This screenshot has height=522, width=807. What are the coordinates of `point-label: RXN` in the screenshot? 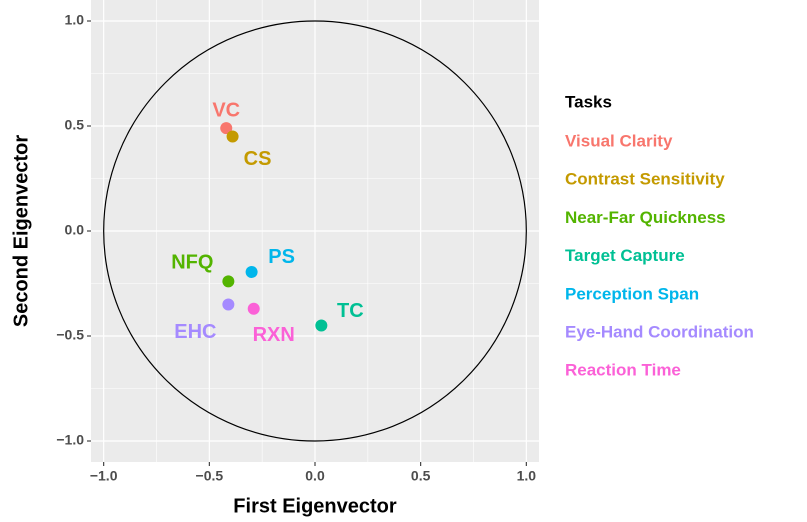 It's located at (274, 335).